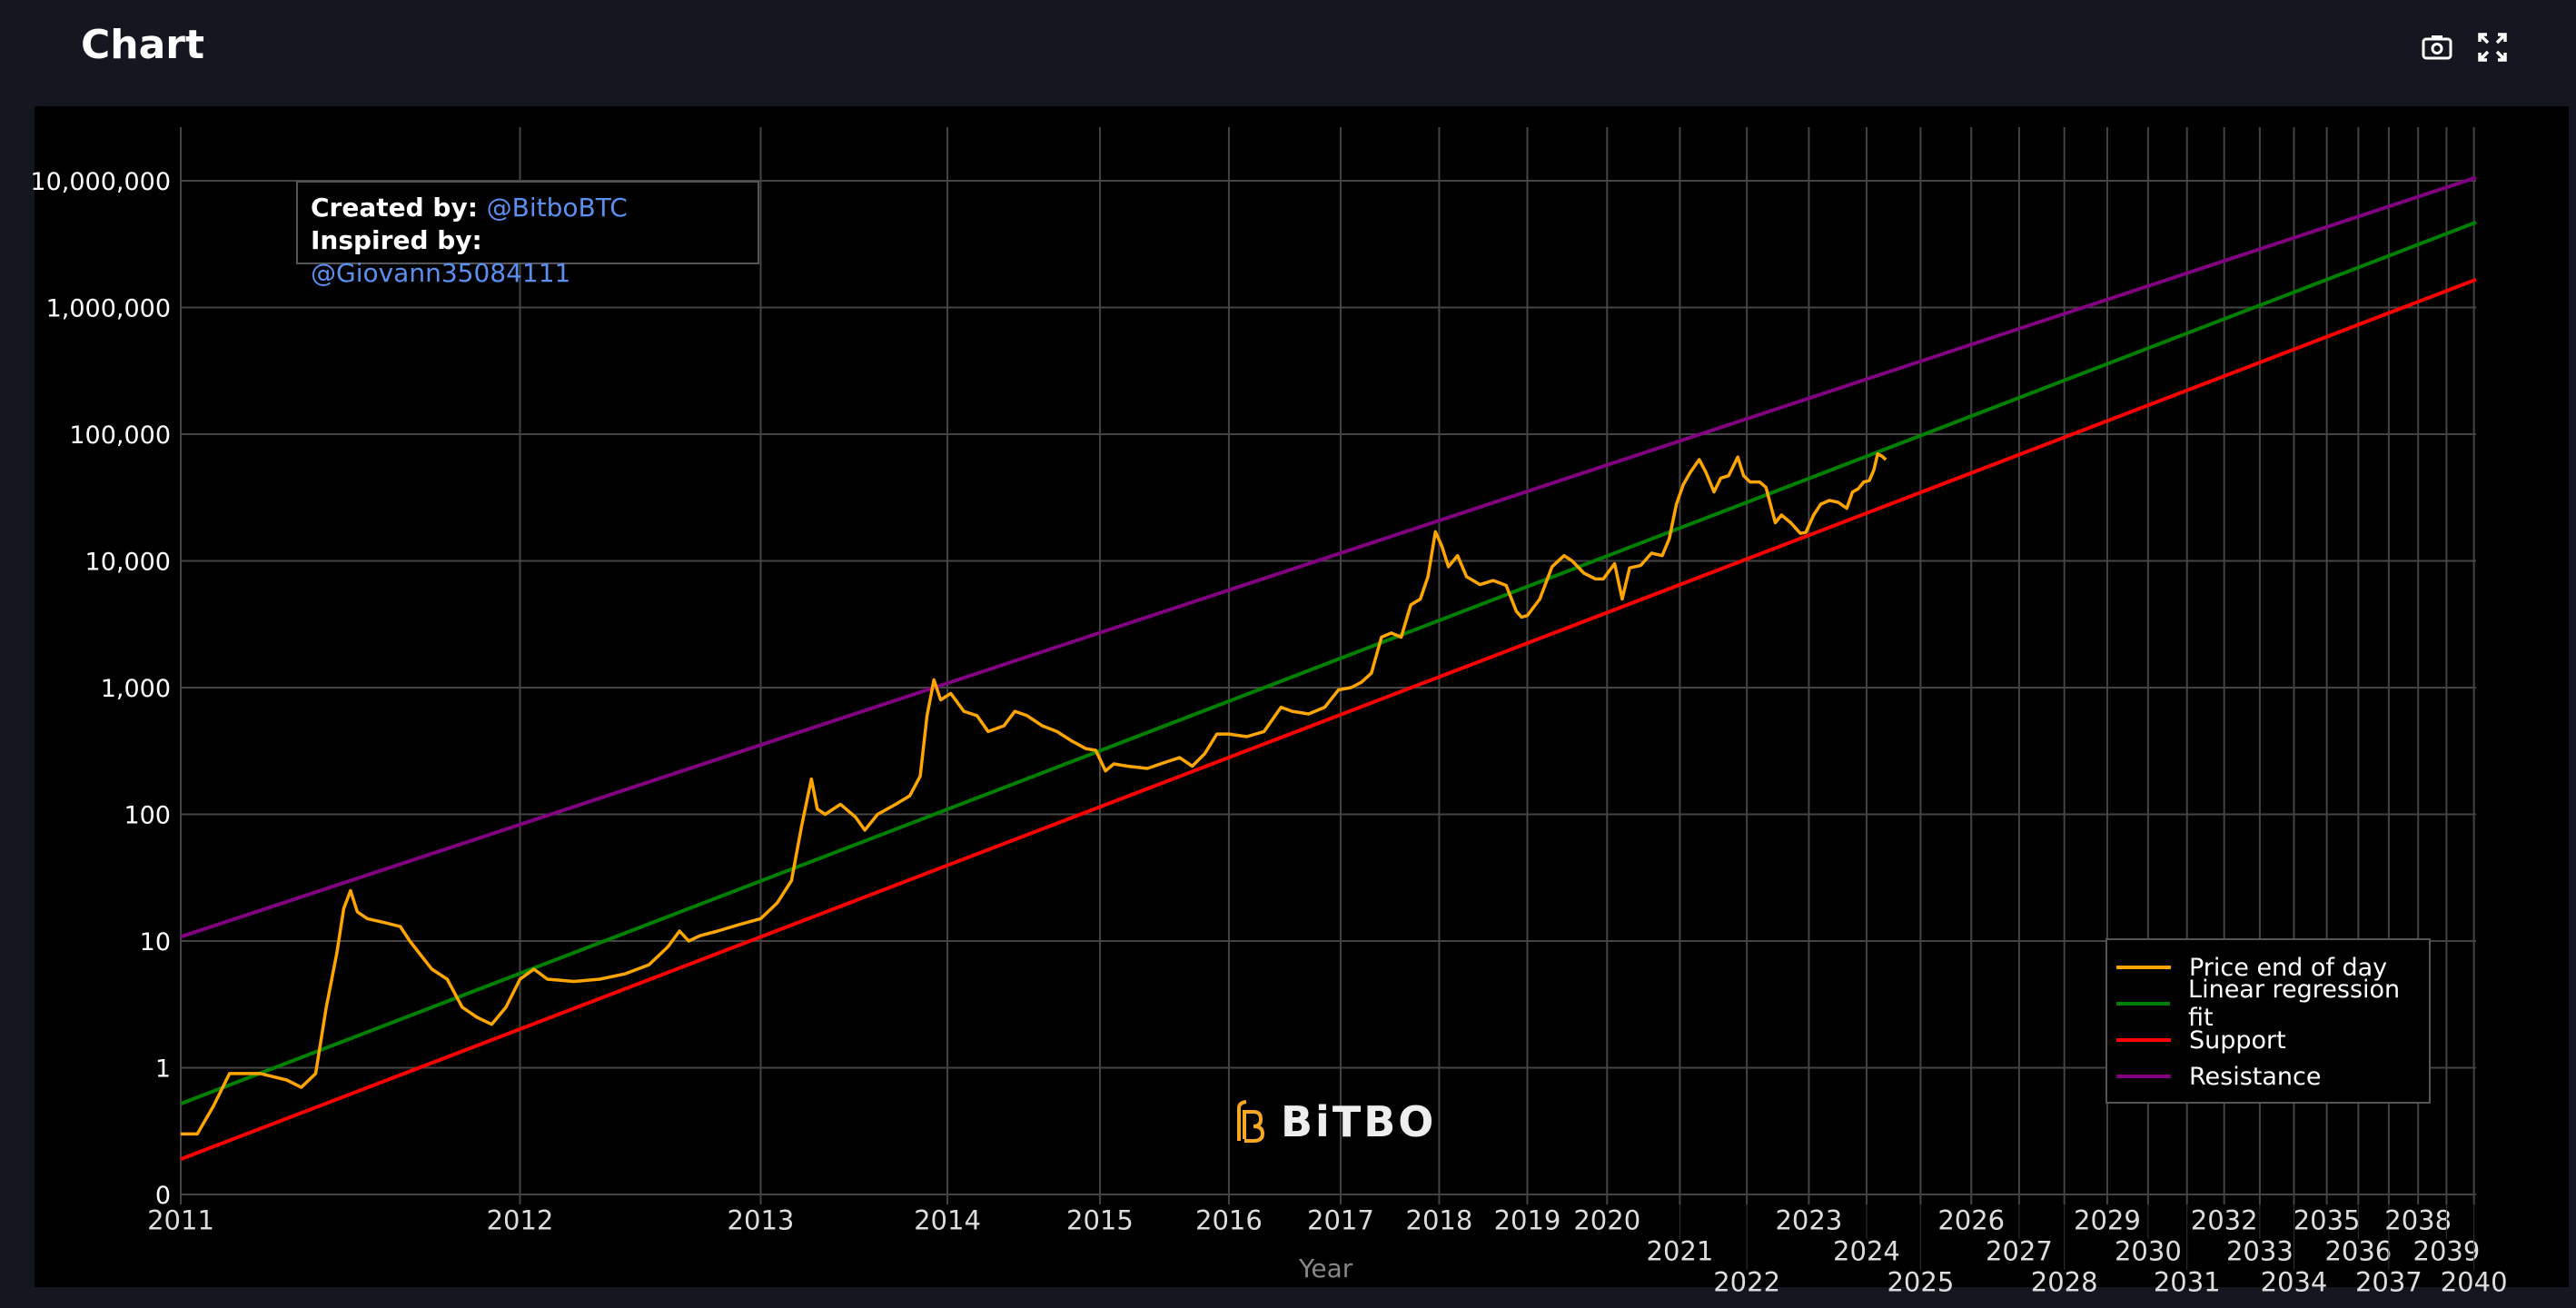  I want to click on legend-item-support: Support, so click(2272, 1040).